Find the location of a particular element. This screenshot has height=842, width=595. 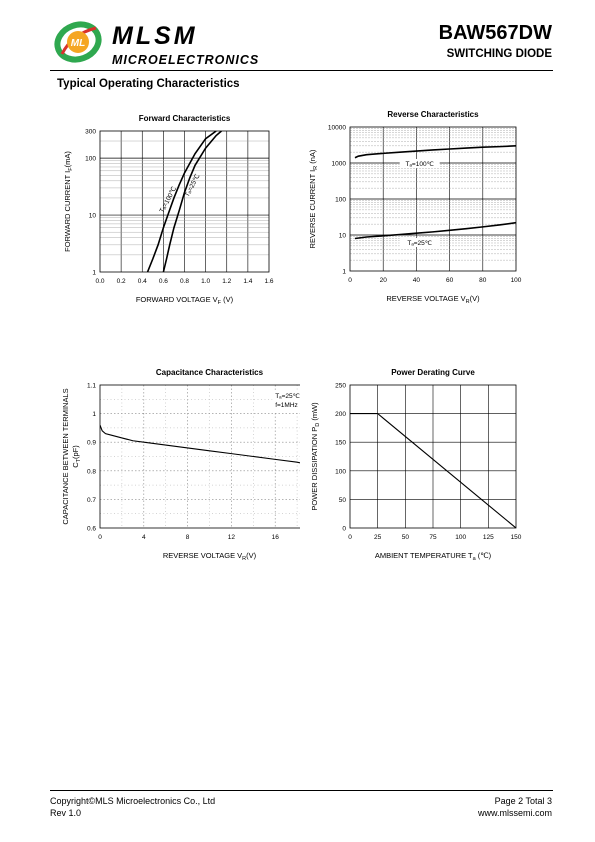

y-tick-label: 150 is located at coordinates (340, 443).